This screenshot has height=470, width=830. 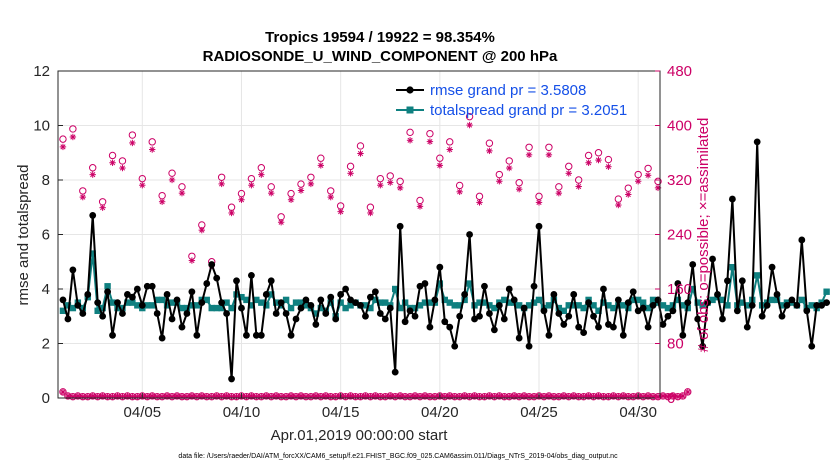 What do you see at coordinates (46, 235) in the screenshot?
I see `left-tick-label: 6` at bounding box center [46, 235].